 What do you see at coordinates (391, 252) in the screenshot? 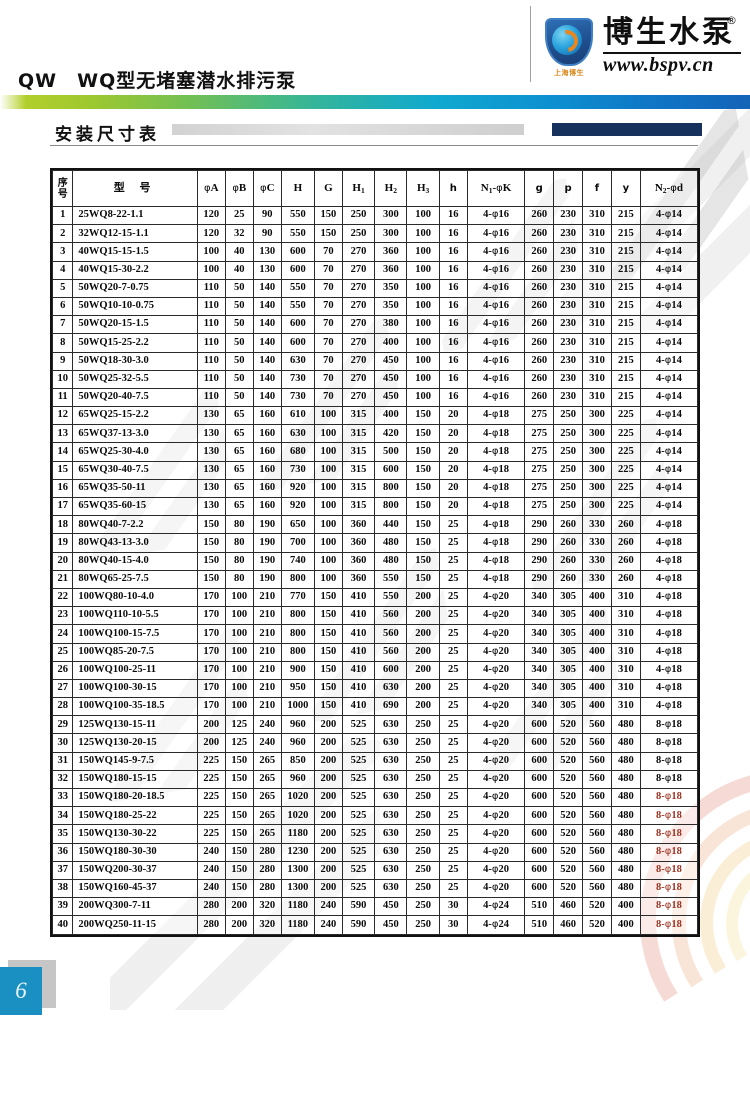
I see `cell-H2: 360` at bounding box center [391, 252].